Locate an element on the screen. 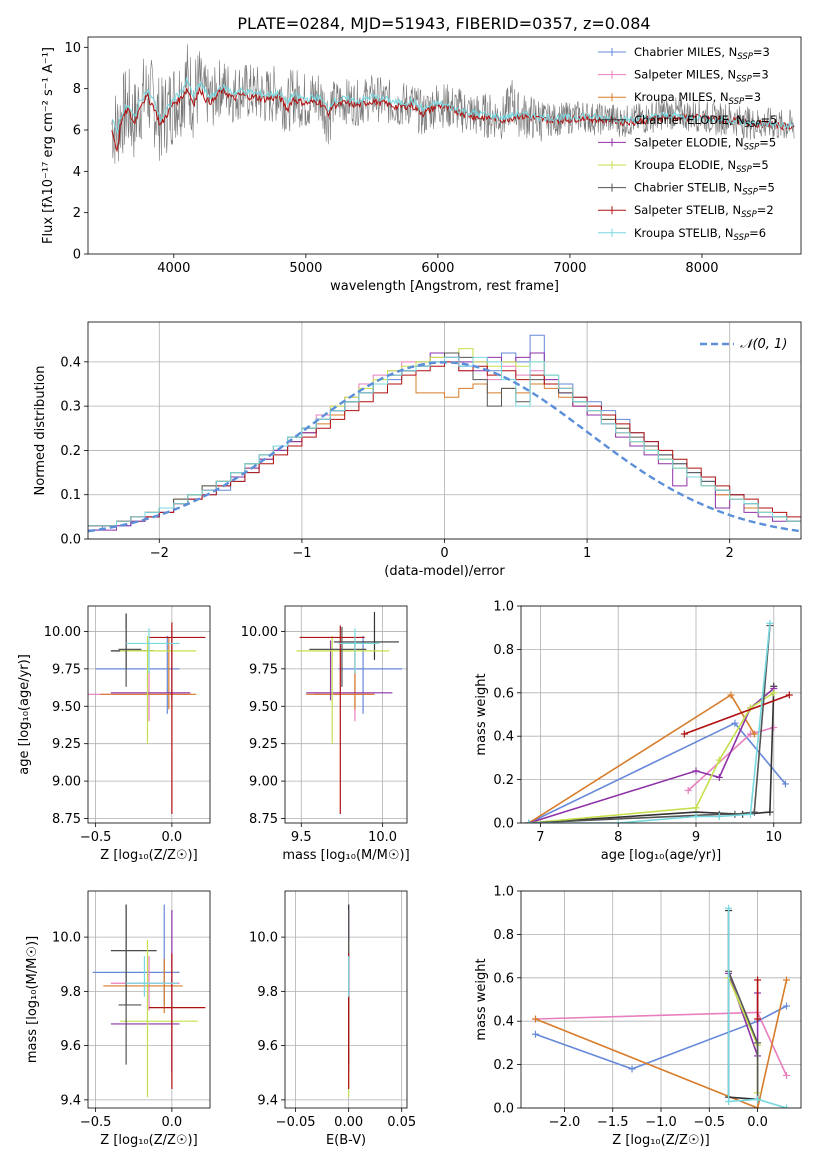 The height and width of the screenshot is (1170, 819). y-tick-label: 0.6 is located at coordinates (503, 978).